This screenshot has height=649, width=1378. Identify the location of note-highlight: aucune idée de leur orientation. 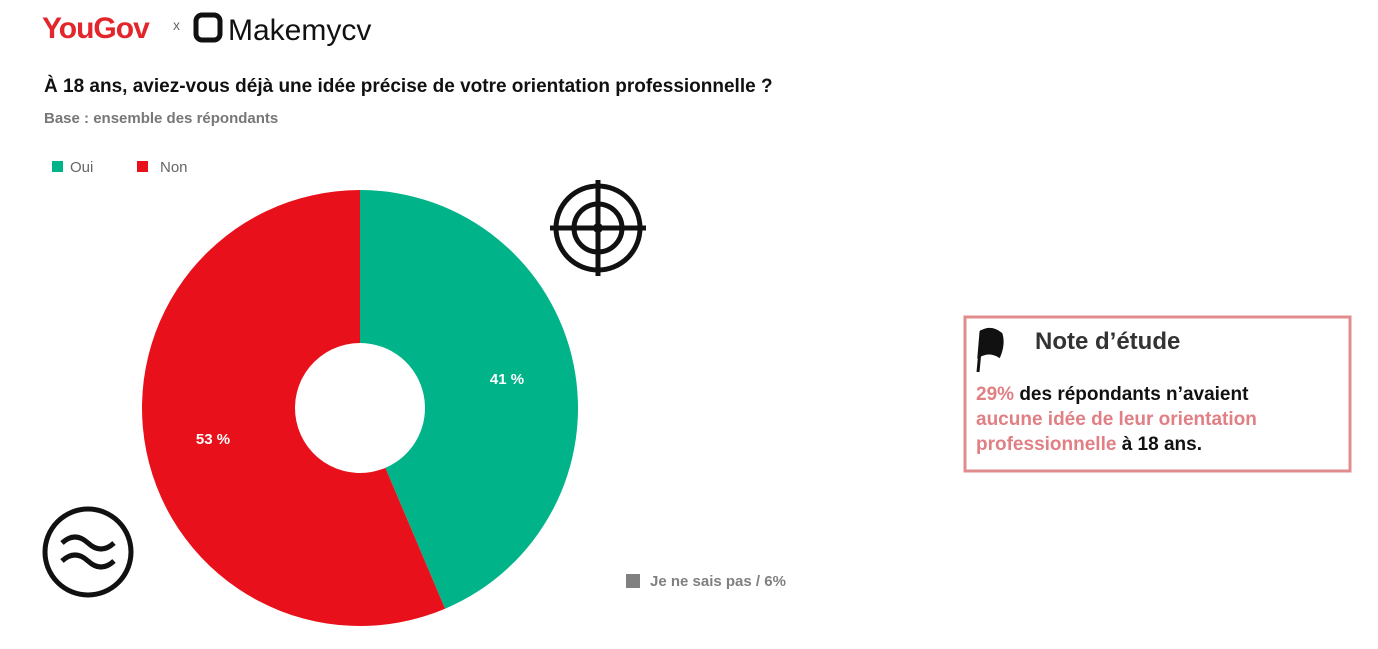
(1116, 419).